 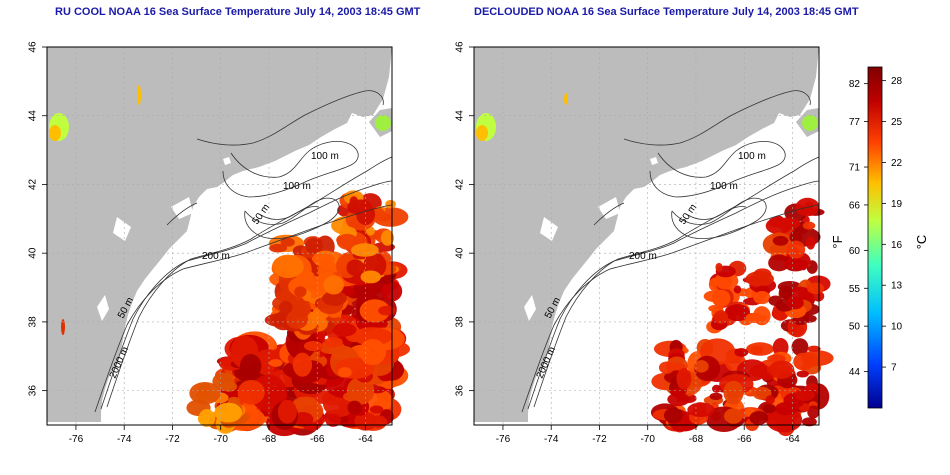 I want to click on celsius-tick-label: 28, so click(x=897, y=81).